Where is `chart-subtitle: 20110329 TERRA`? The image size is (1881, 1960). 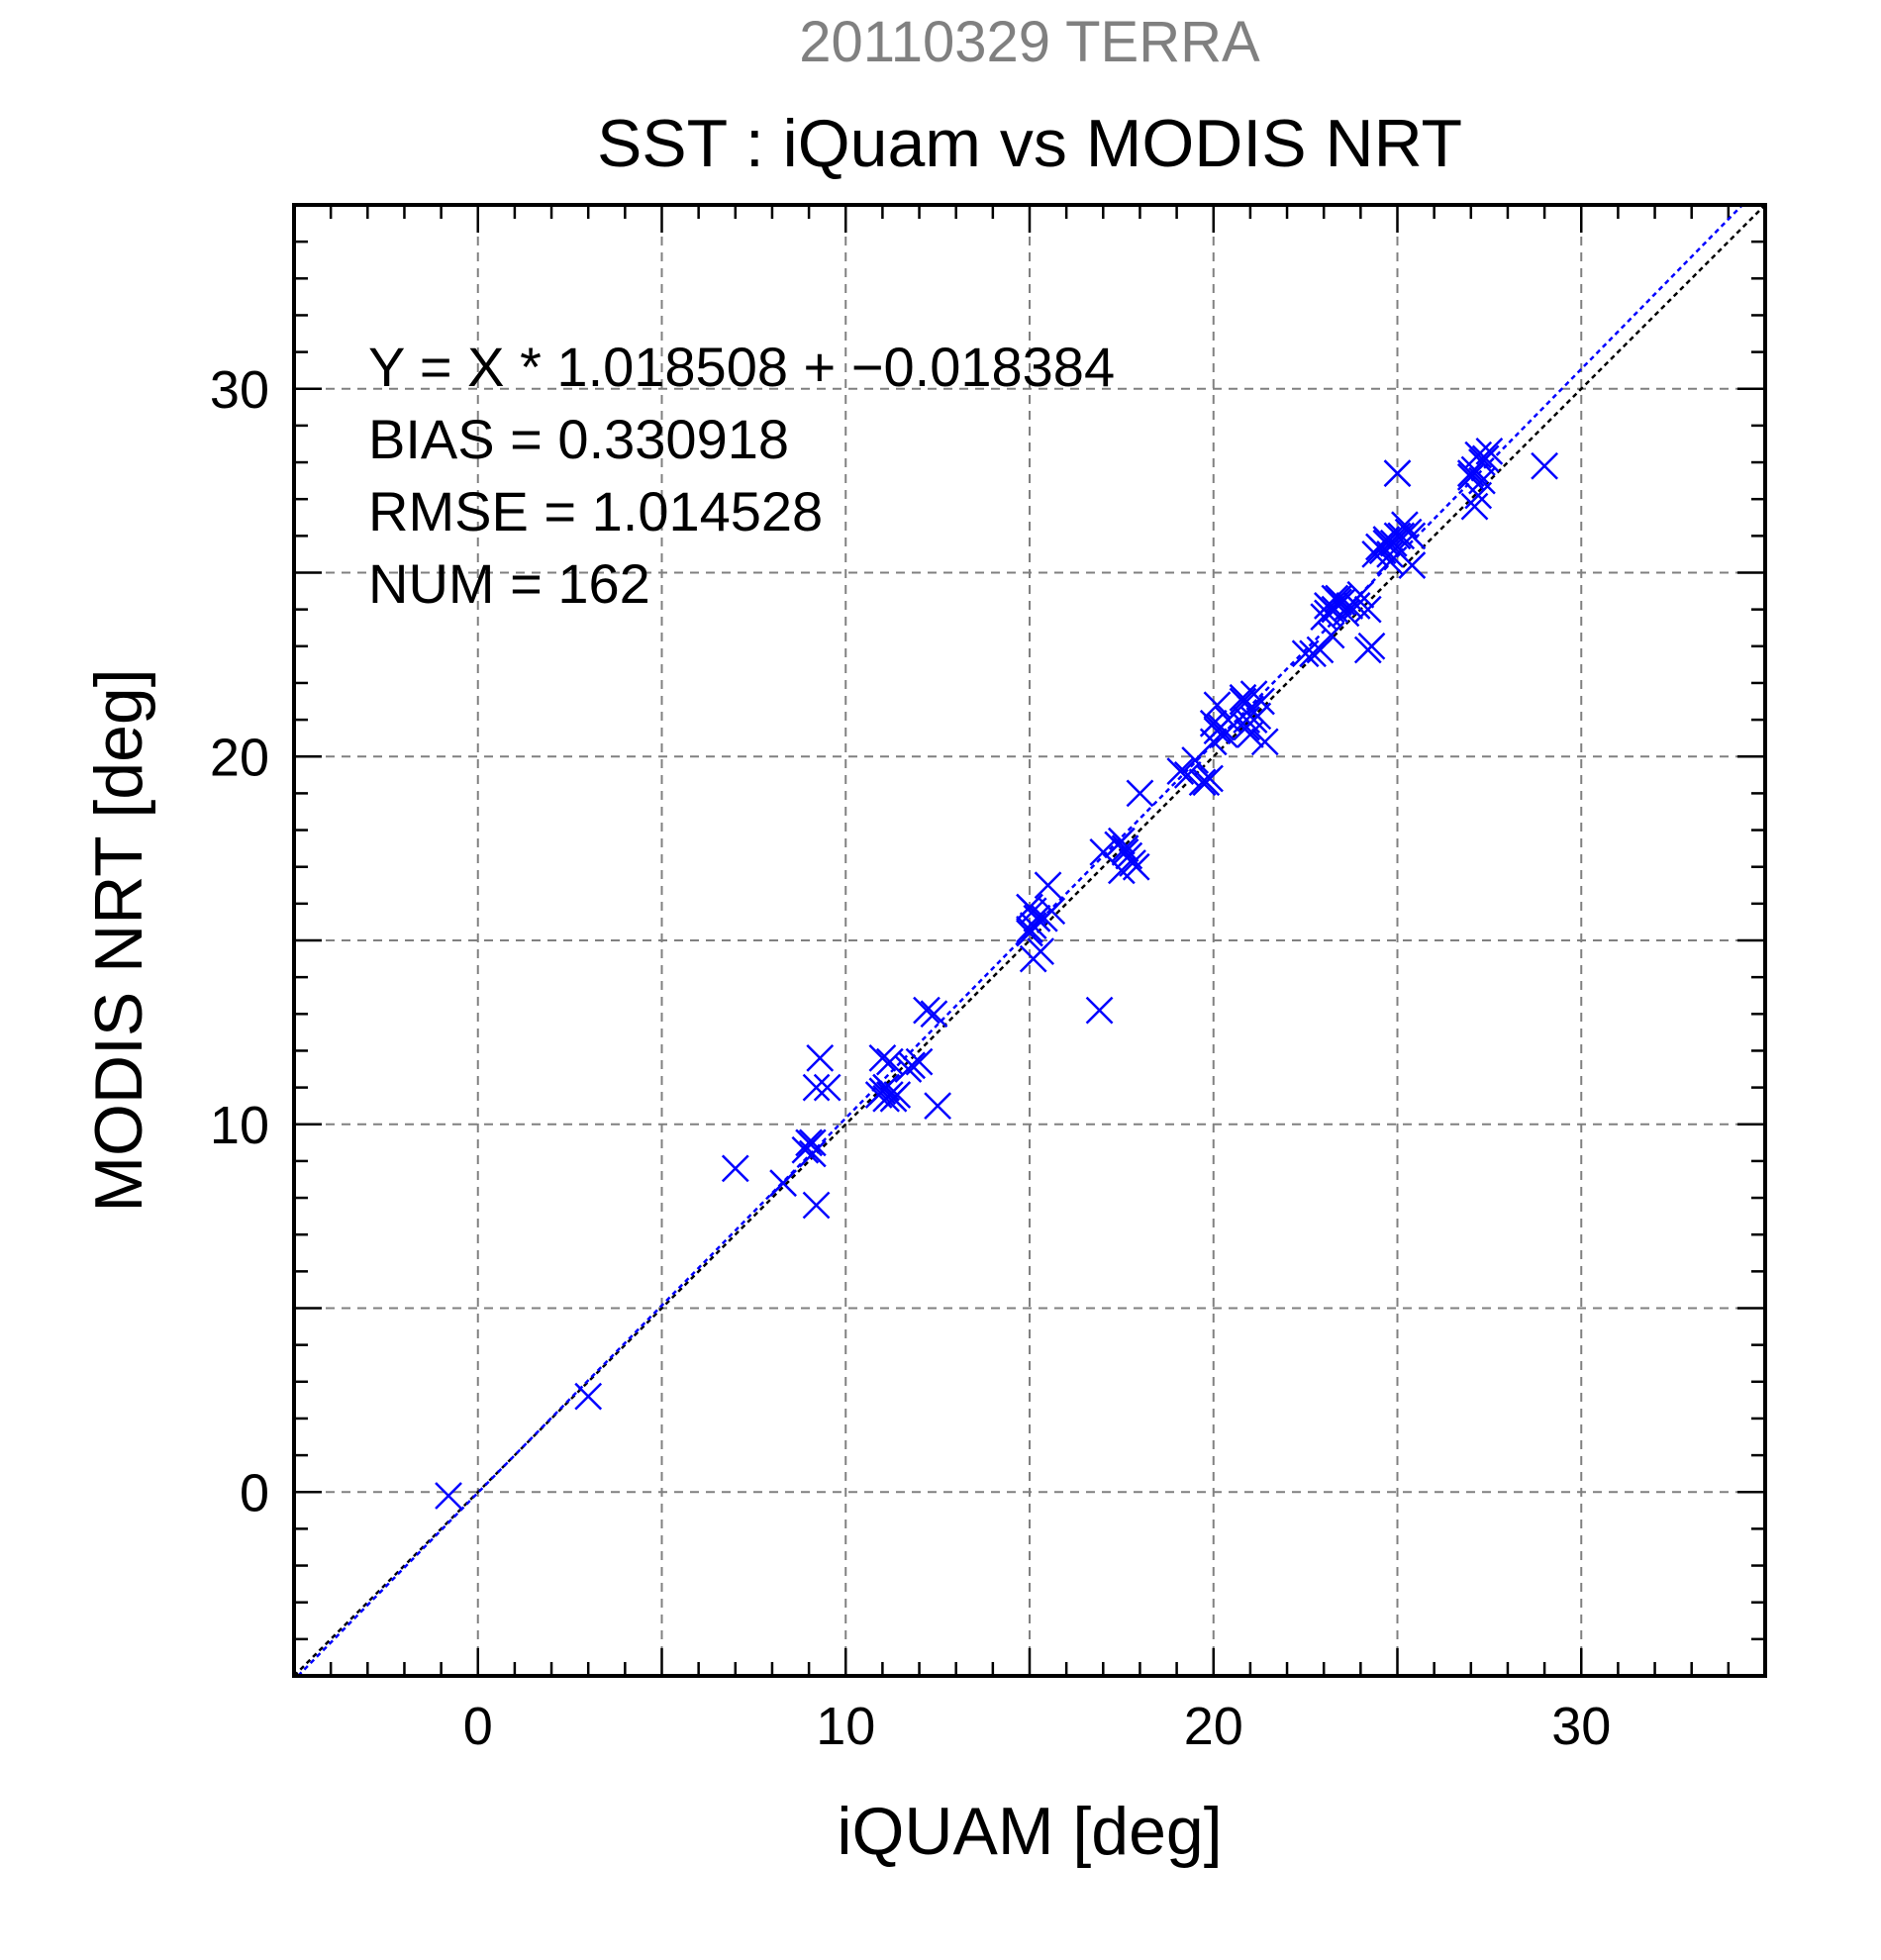 chart-subtitle: 20110329 TERRA is located at coordinates (1030, 42).